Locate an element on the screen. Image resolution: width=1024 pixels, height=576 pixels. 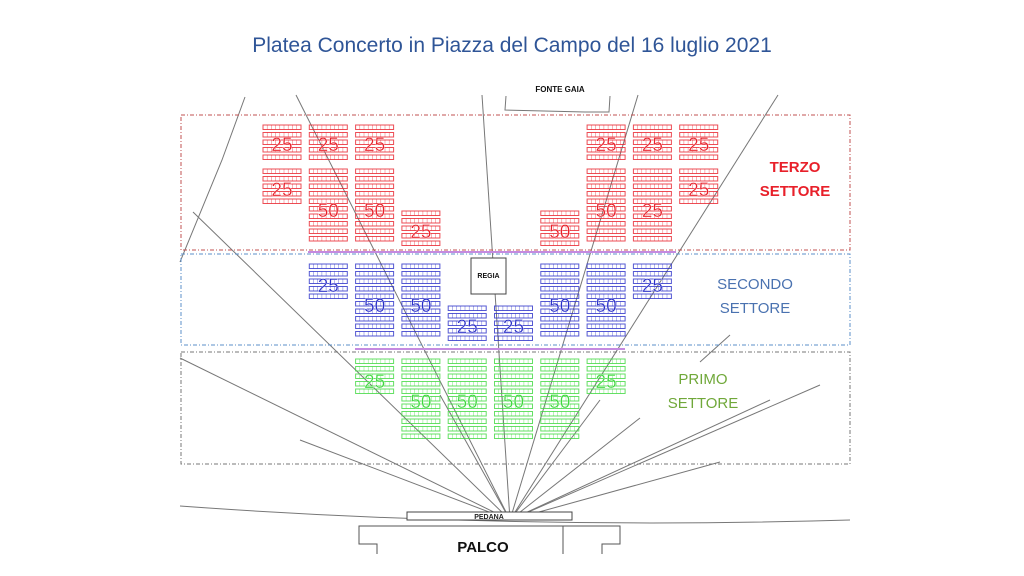
sector-label: SETTORE is located at coordinates (795, 191).